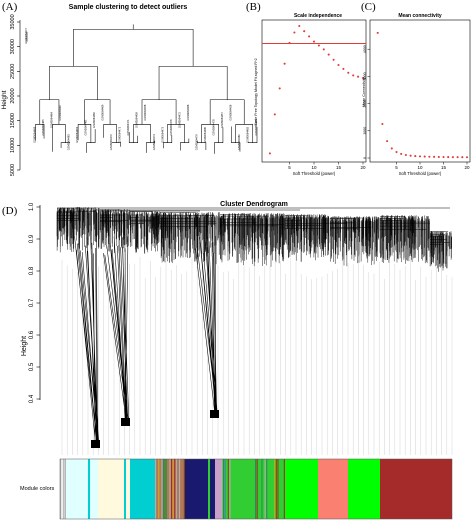 Image resolution: width=474 pixels, height=520 pixels. What do you see at coordinates (10, 7) in the screenshot?
I see `panel-a-letter: (A)` at bounding box center [10, 7].